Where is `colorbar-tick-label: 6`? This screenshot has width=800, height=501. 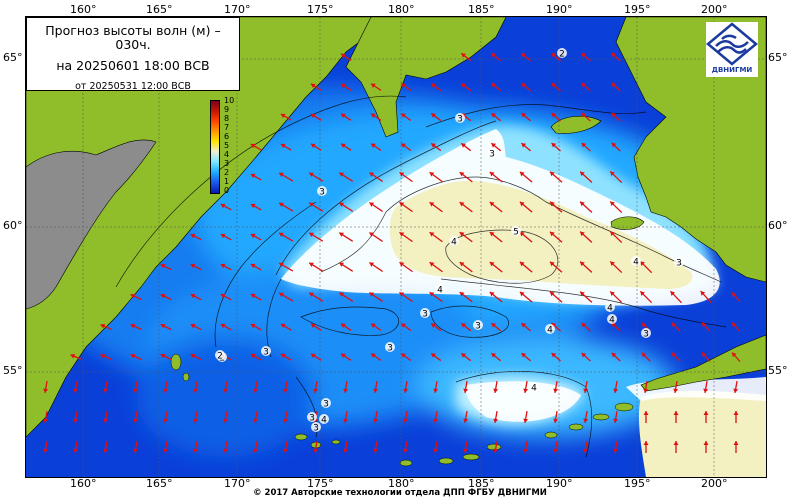 colorbar-tick-label: 6 is located at coordinates (227, 136).